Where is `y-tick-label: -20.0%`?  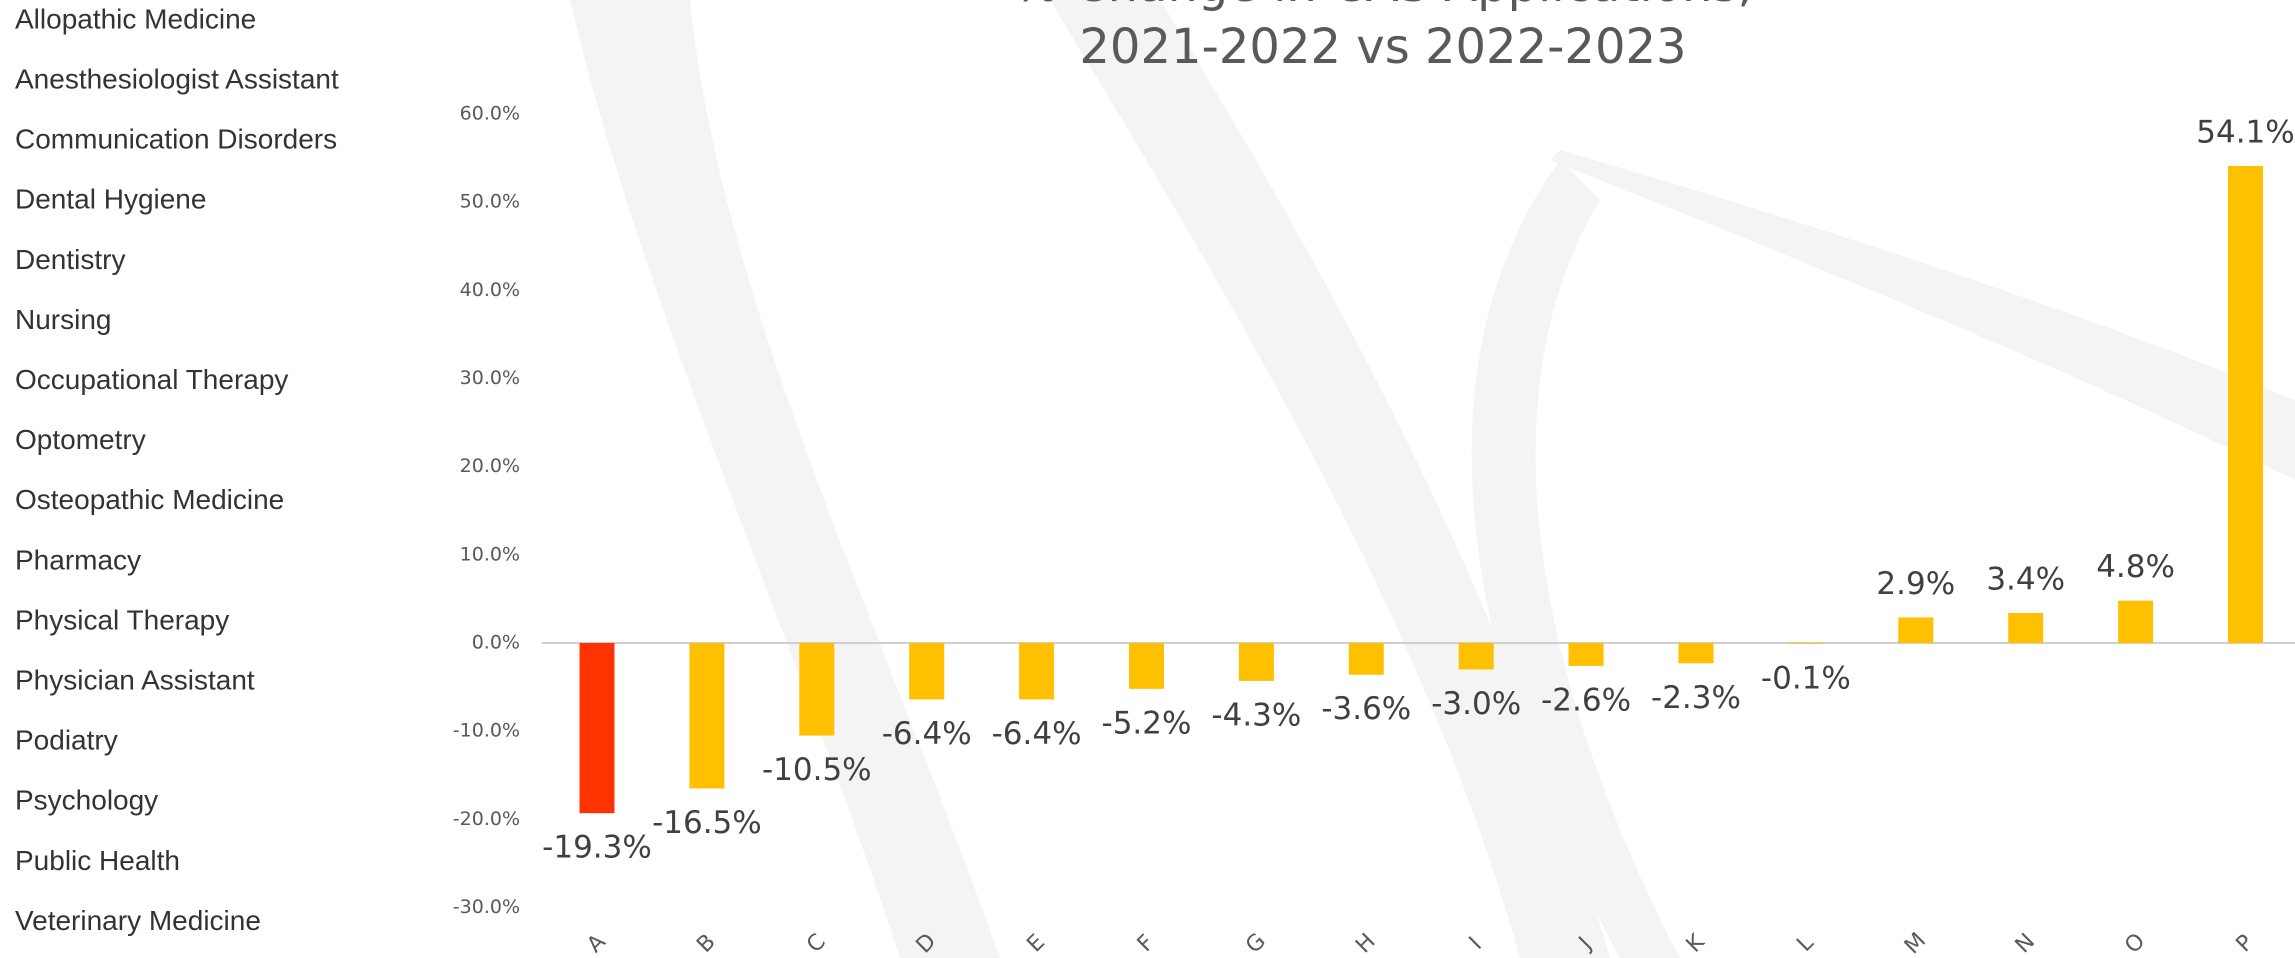
y-tick-label: -20.0% is located at coordinates (486, 819).